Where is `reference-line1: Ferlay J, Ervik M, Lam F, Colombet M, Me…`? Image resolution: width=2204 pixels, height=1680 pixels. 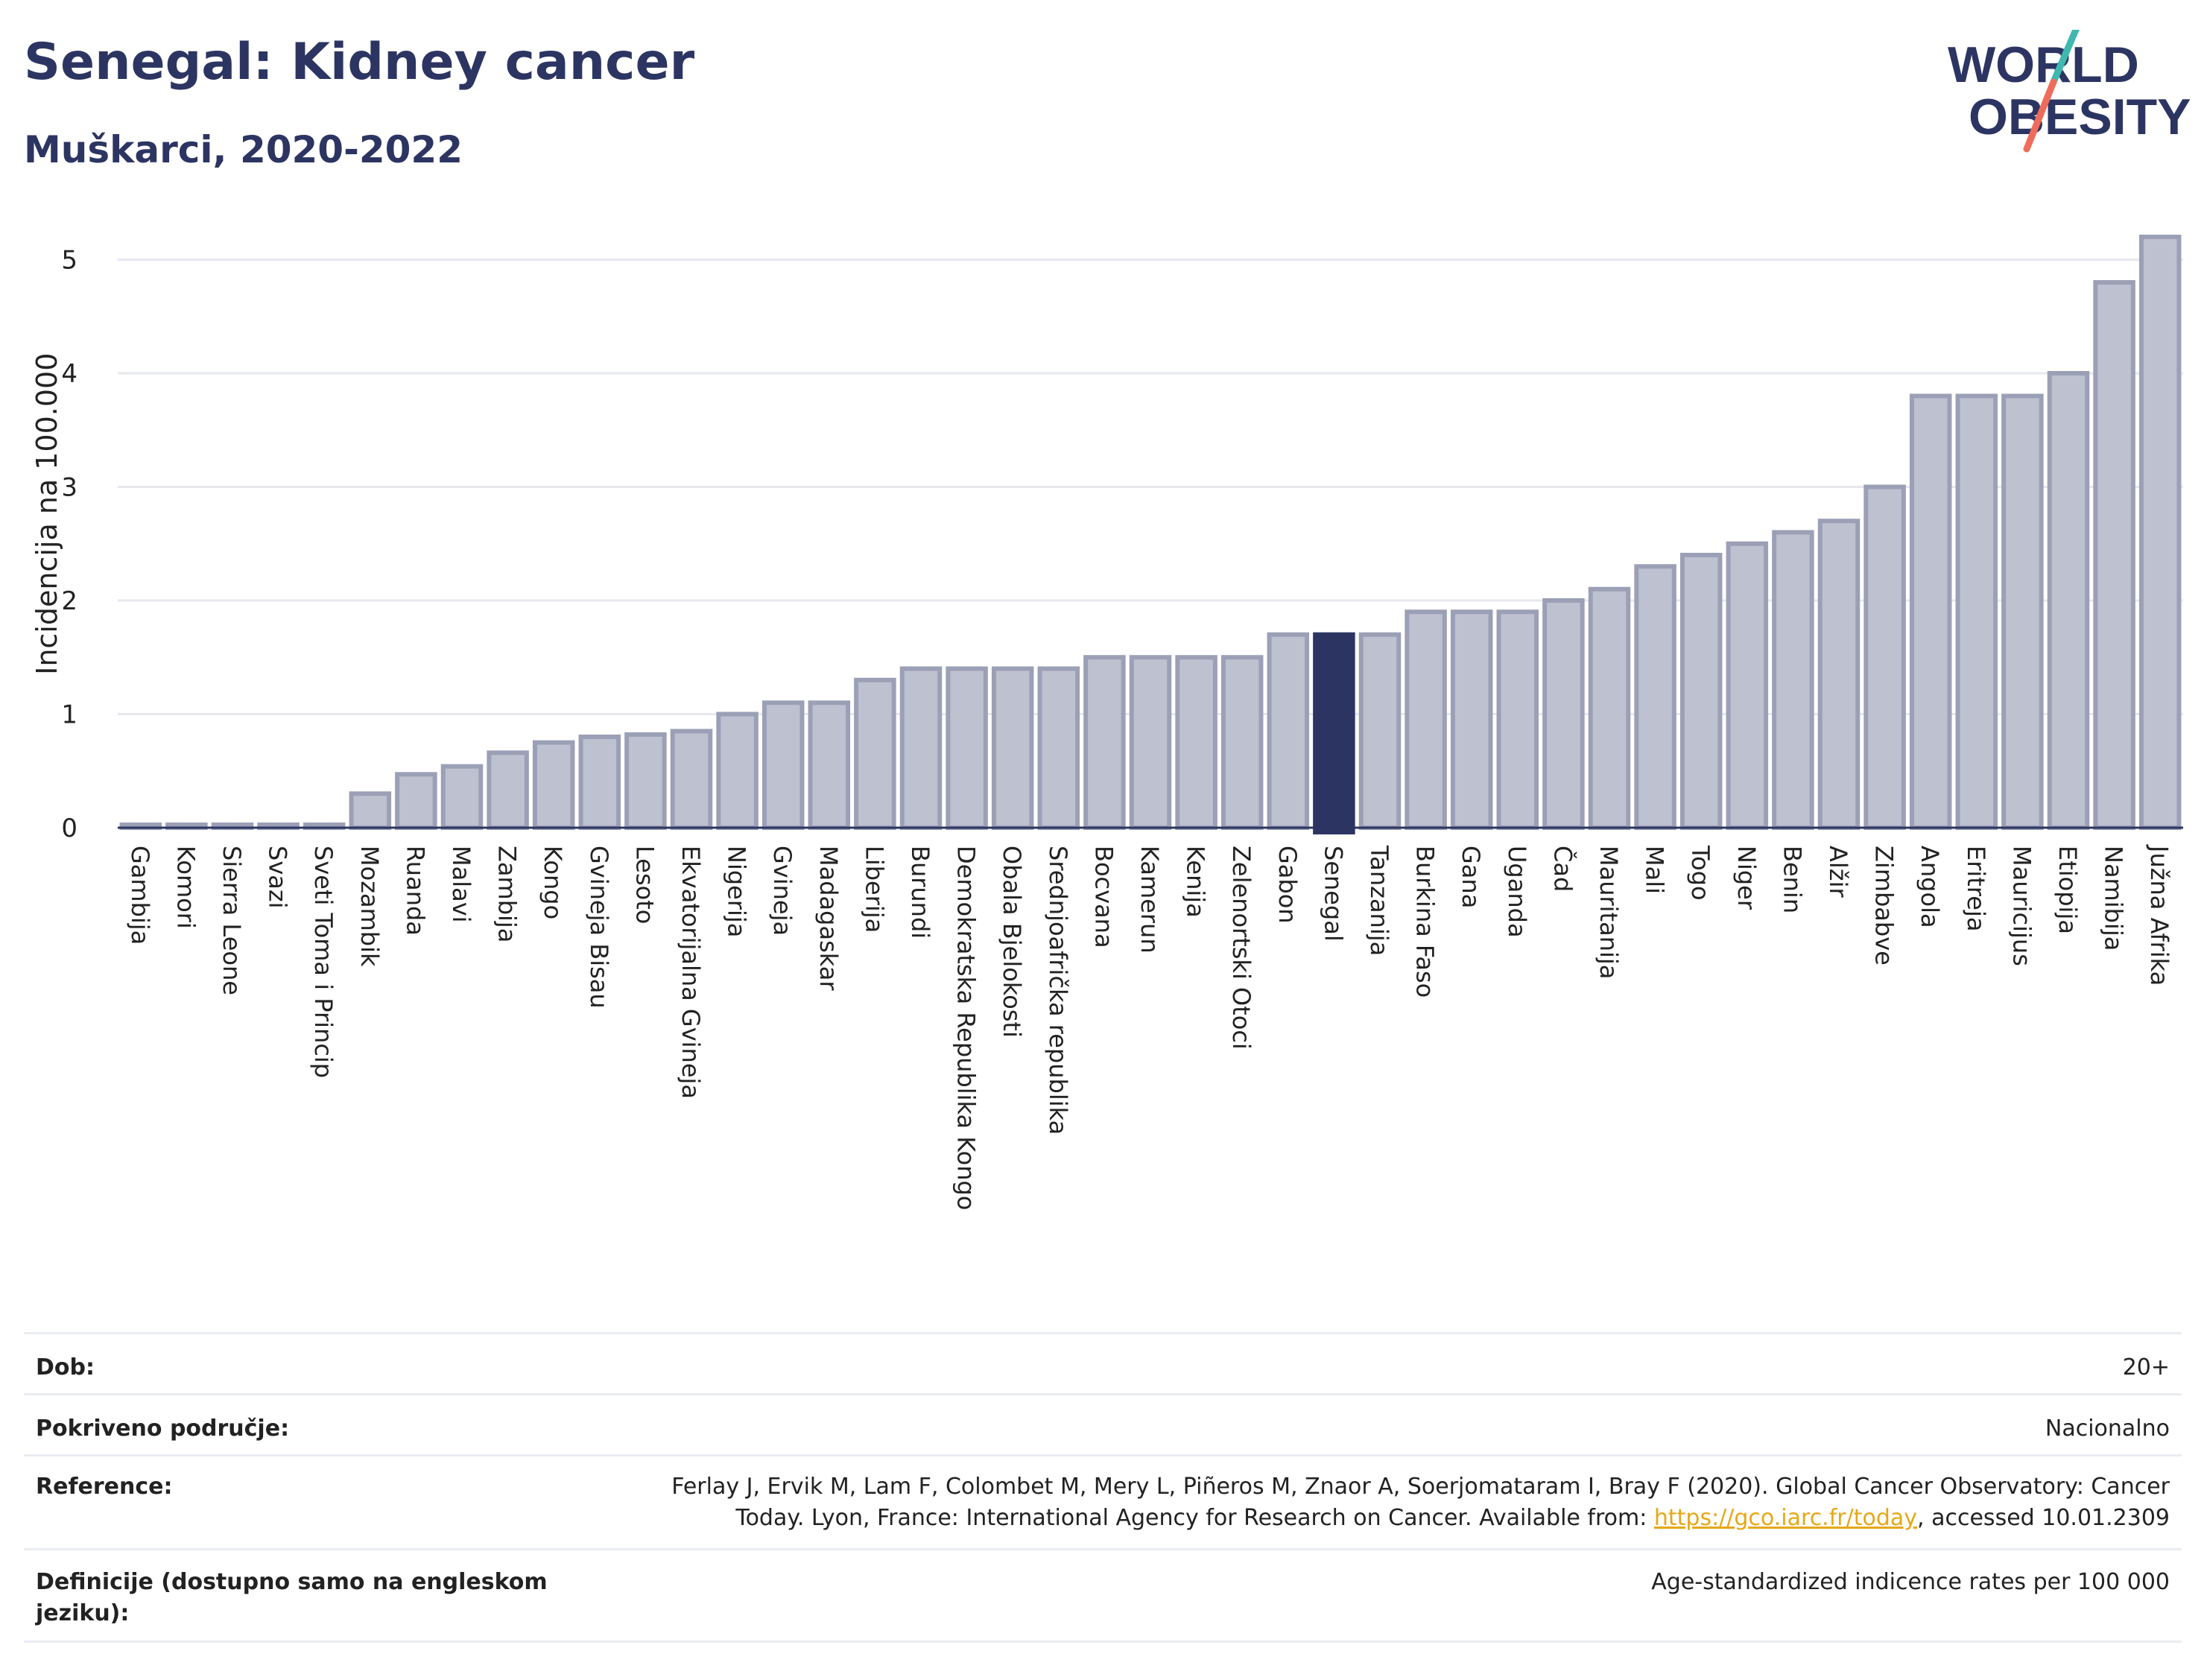
reference-line1: Ferlay J, Ervik M, Lam F, Colombet M, Me… is located at coordinates (1420, 1487).